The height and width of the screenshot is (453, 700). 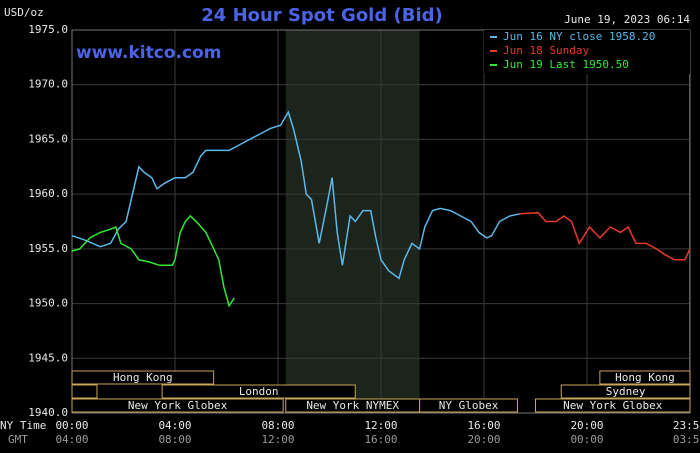 What do you see at coordinates (71, 425) in the screenshot?
I see `x-tick-label: 00:00` at bounding box center [71, 425].